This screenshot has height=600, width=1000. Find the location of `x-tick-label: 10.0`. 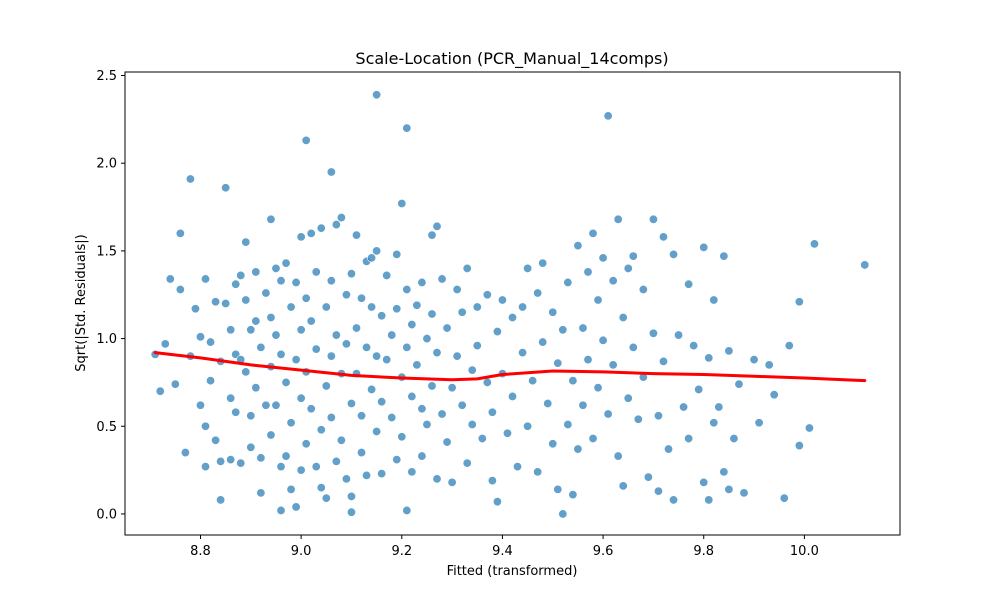

x-tick-label: 10.0 is located at coordinates (804, 551).